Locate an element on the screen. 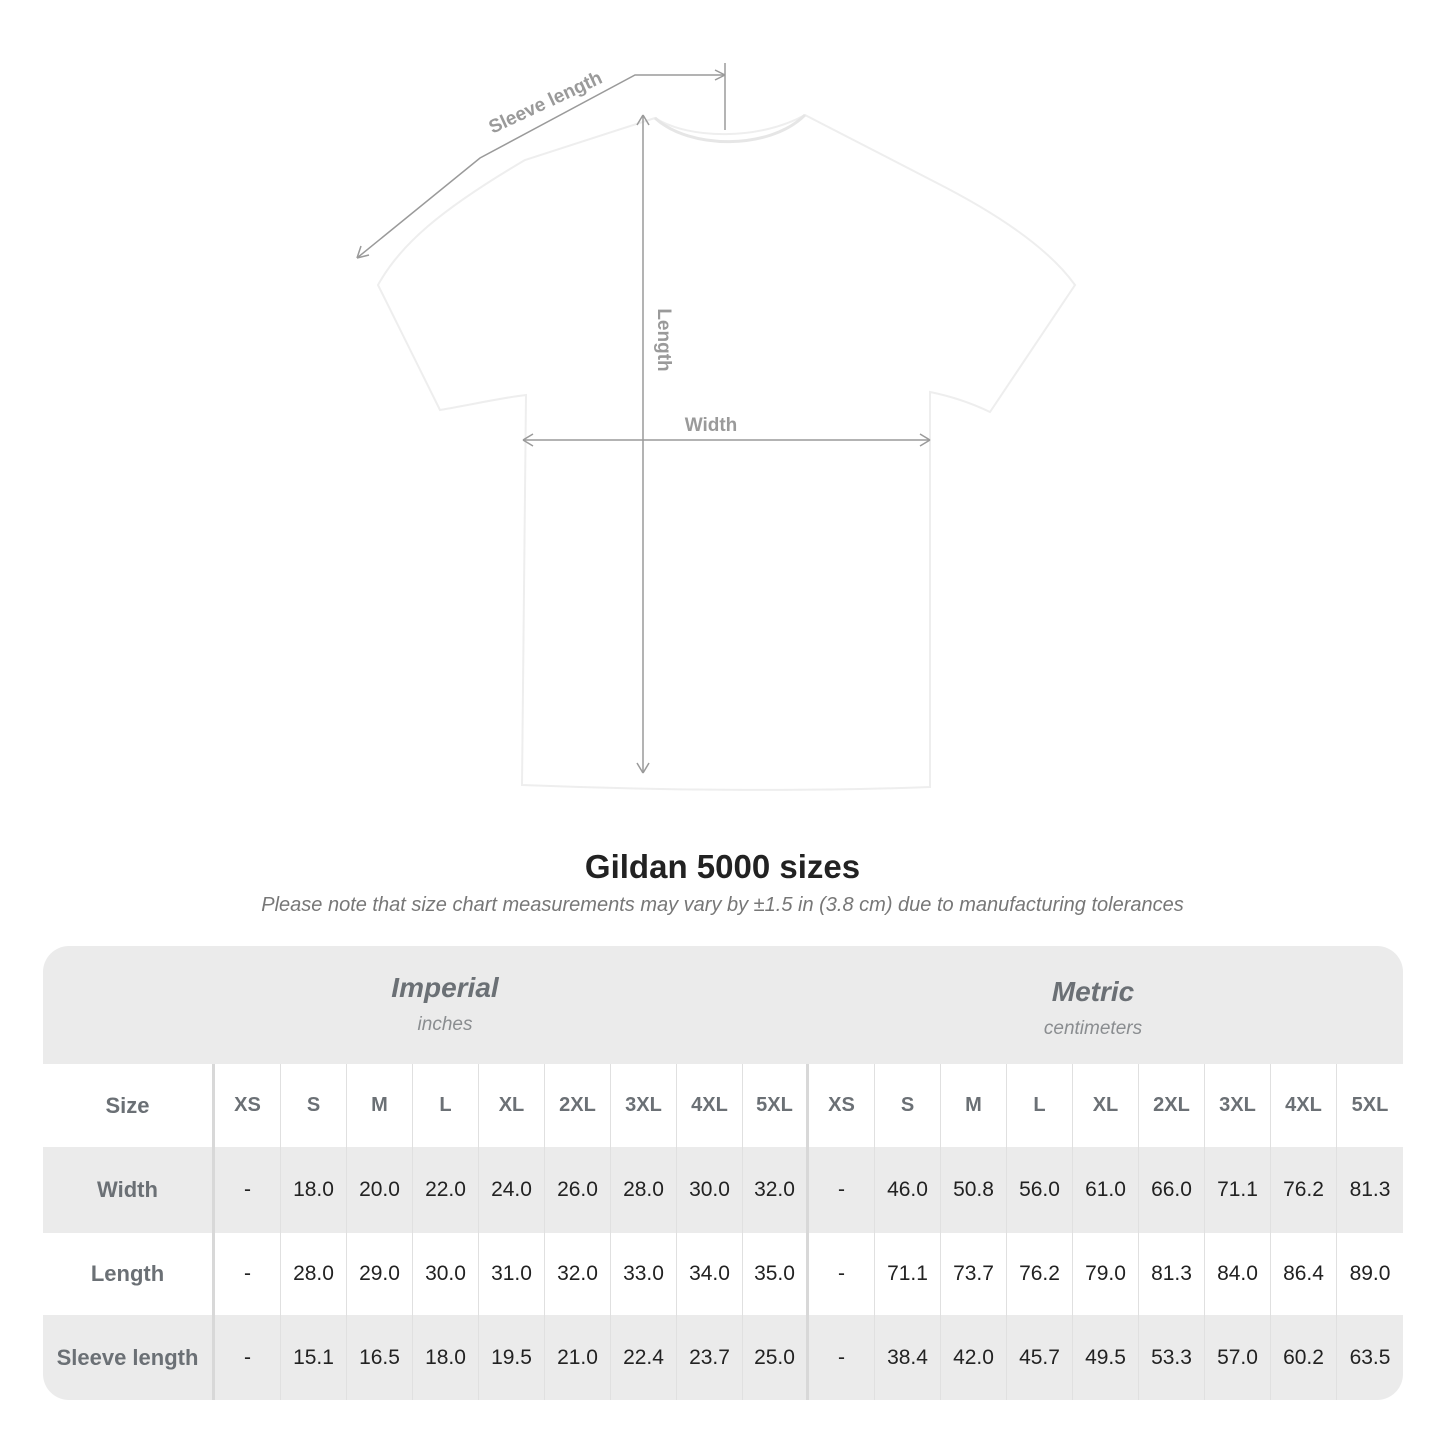  metric-value: 49.5 is located at coordinates (1106, 1357).